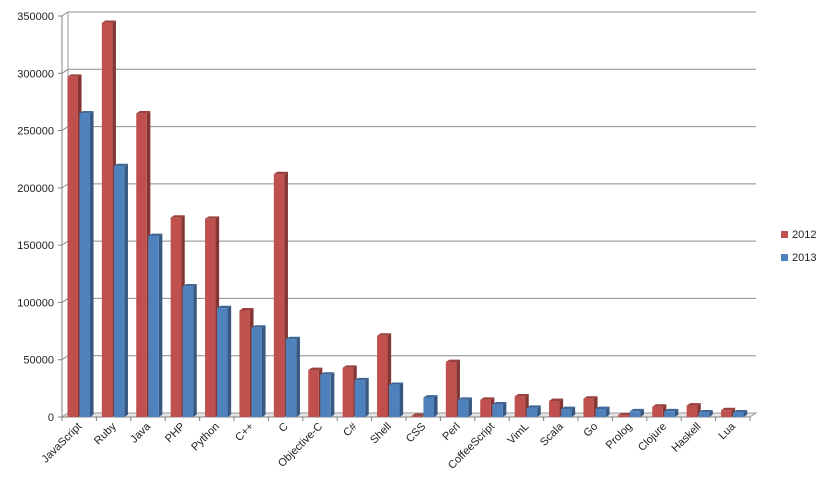 Image resolution: width=830 pixels, height=491 pixels. Describe the element at coordinates (35, 303) in the screenshot. I see `y-tick-label: 100000` at that location.